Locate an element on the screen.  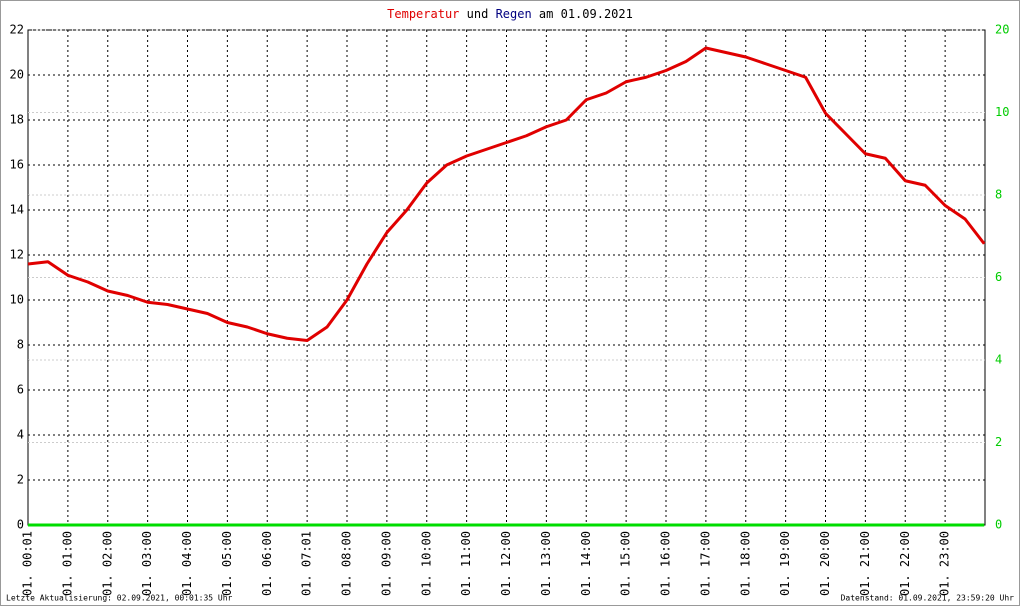
x-tick-label: 01. 00:01 is located at coordinates (28, 563).